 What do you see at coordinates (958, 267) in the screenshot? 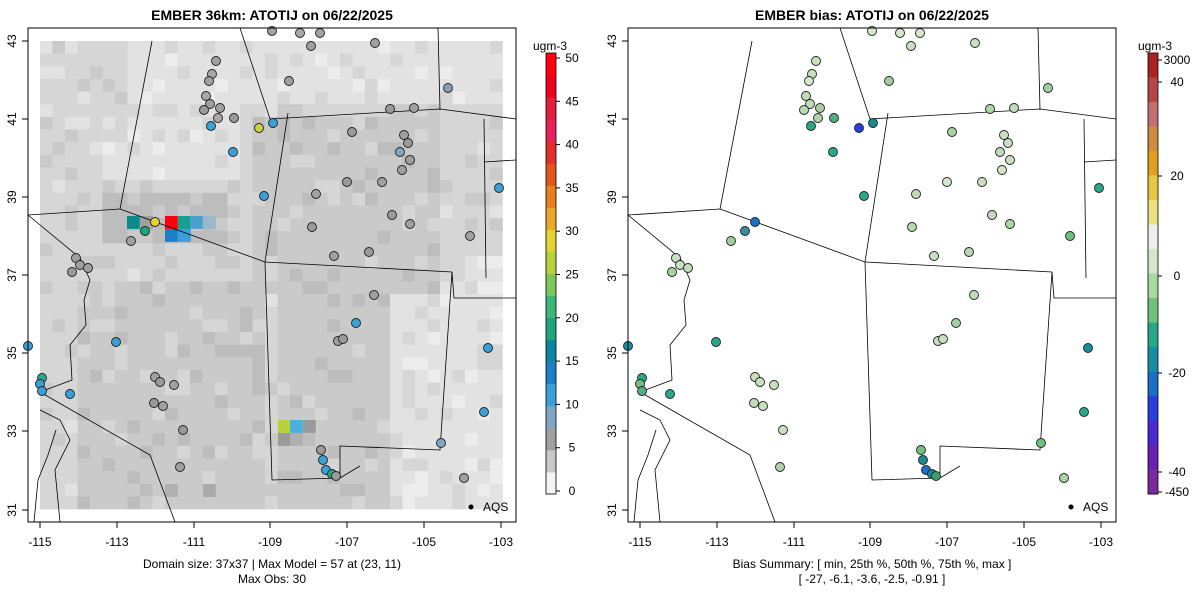
I see `boundary-line` at bounding box center [958, 267].